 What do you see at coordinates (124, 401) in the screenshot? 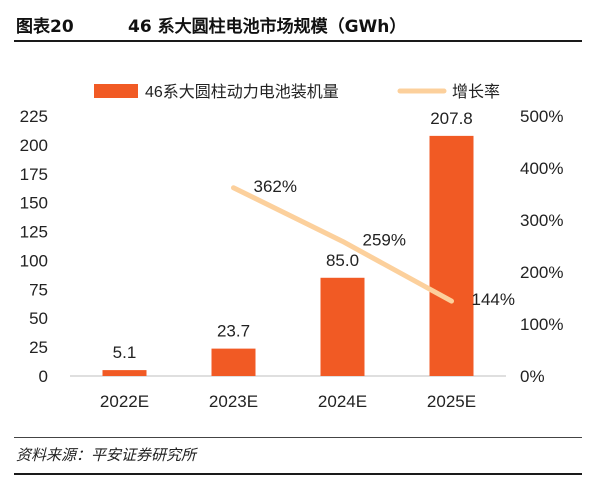
I see `x-axis-tick-label: 2022E` at bounding box center [124, 401].